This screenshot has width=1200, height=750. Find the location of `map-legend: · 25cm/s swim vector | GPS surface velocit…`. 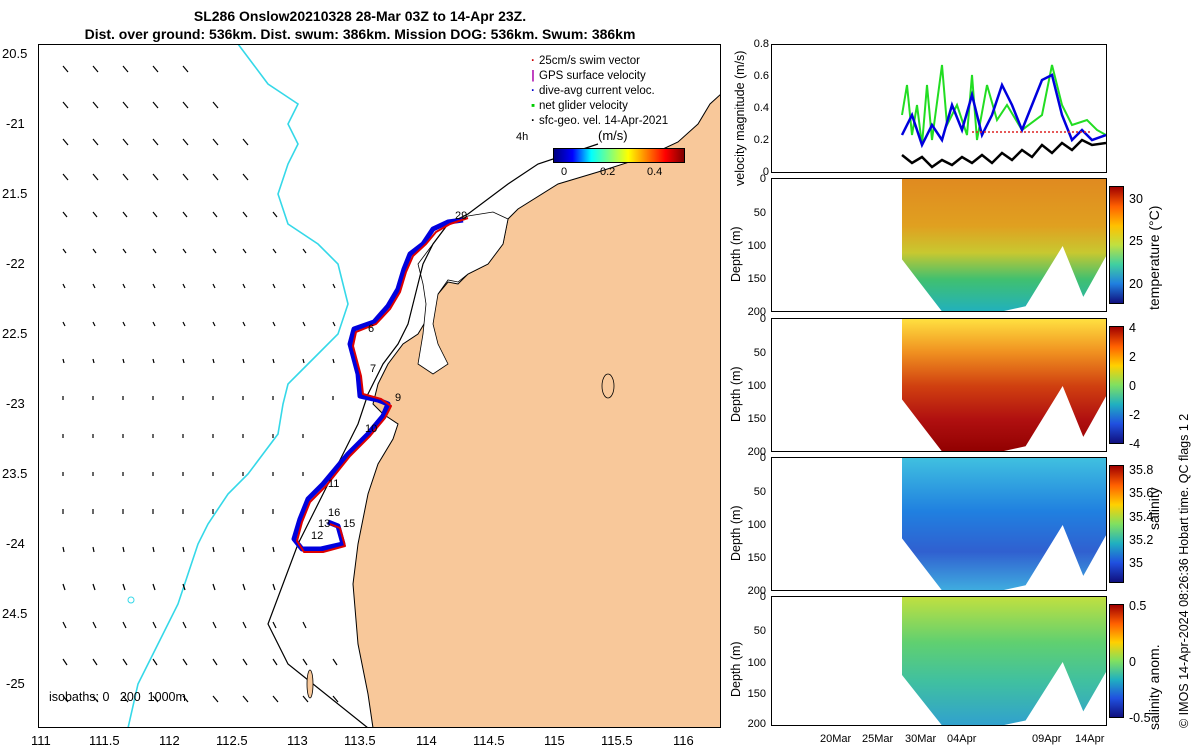

map-legend: · 25cm/s swim vector | GPS surface velocit… is located at coordinates (597, 91).